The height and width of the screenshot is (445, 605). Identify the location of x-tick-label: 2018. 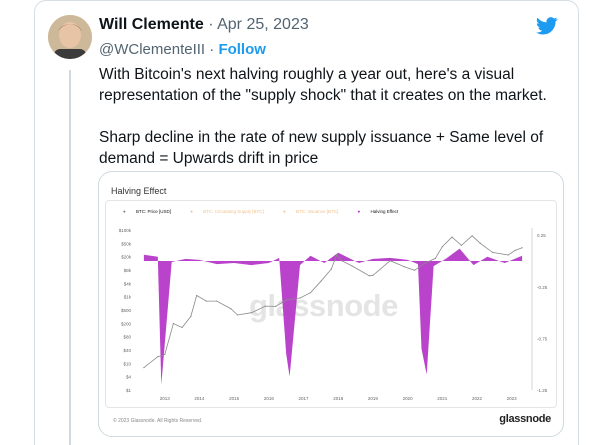
(338, 398).